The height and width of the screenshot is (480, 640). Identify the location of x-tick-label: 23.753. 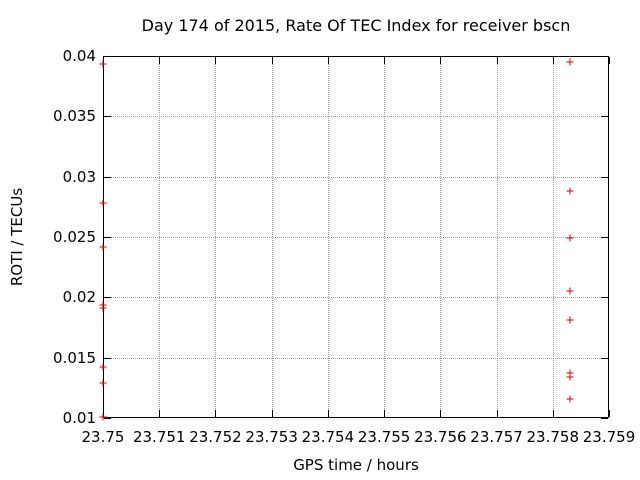
(271, 437).